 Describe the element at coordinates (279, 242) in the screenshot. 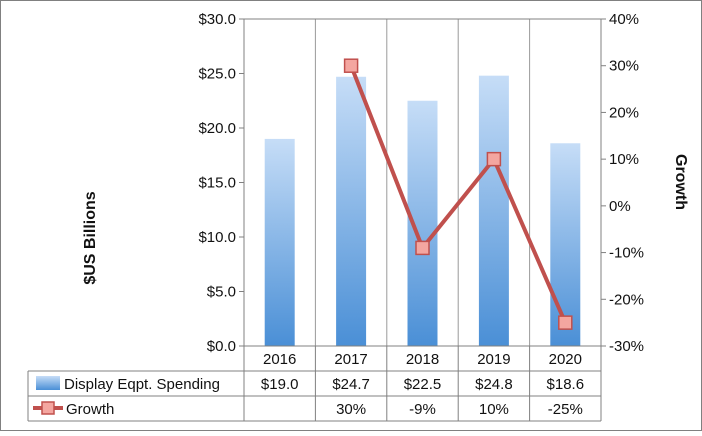

I see `bar-2016` at that location.